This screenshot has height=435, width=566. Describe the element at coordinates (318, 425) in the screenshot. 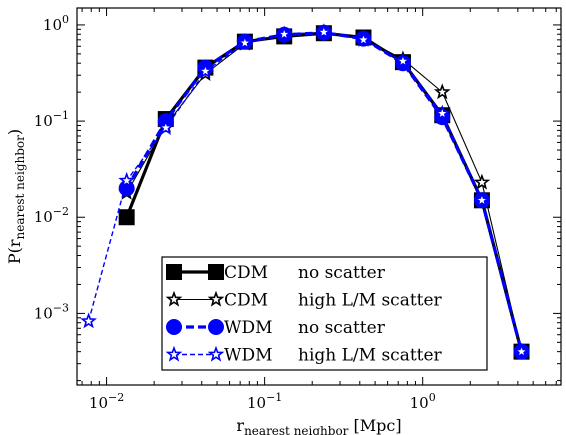

I see `x-axis-label: rnearest neighbor [Mpc]` at that location.